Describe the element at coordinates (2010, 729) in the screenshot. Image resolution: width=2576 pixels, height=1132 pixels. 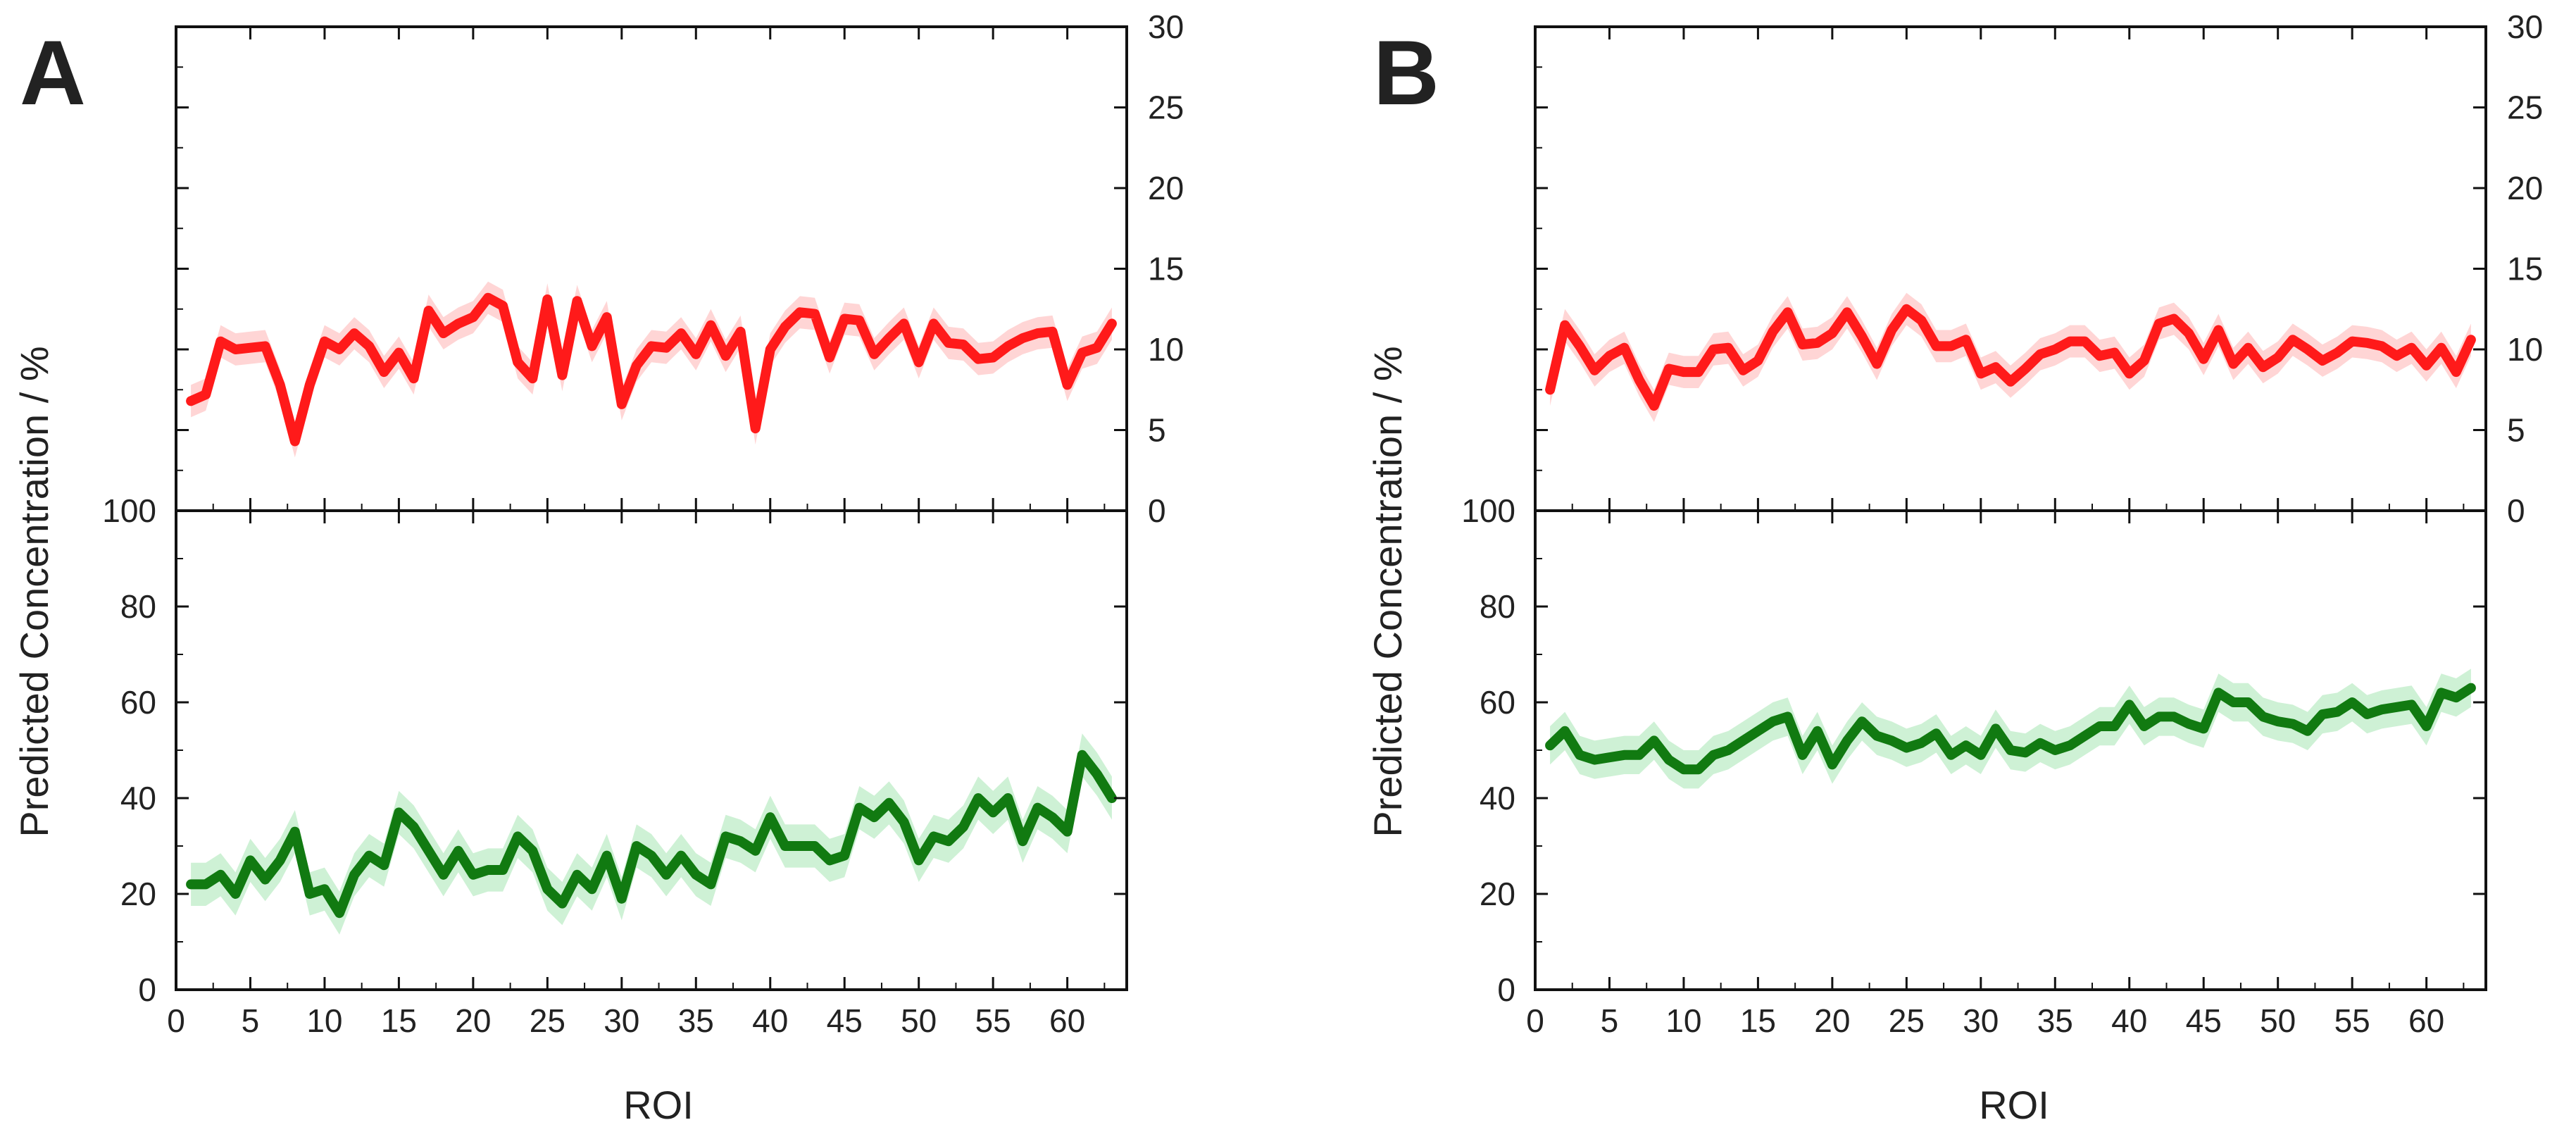
I see `green-series-line-b-bottom` at that location.